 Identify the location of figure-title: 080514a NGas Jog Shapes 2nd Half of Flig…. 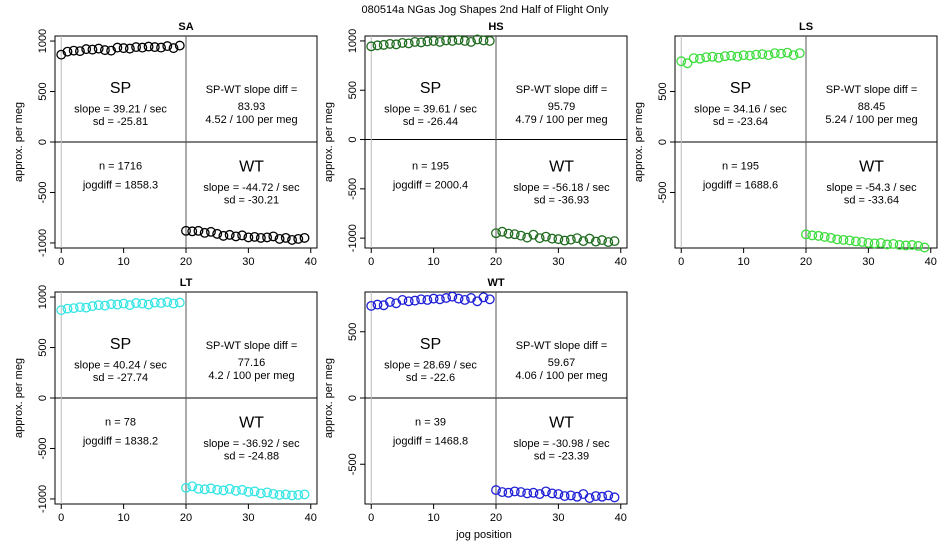
(485, 10).